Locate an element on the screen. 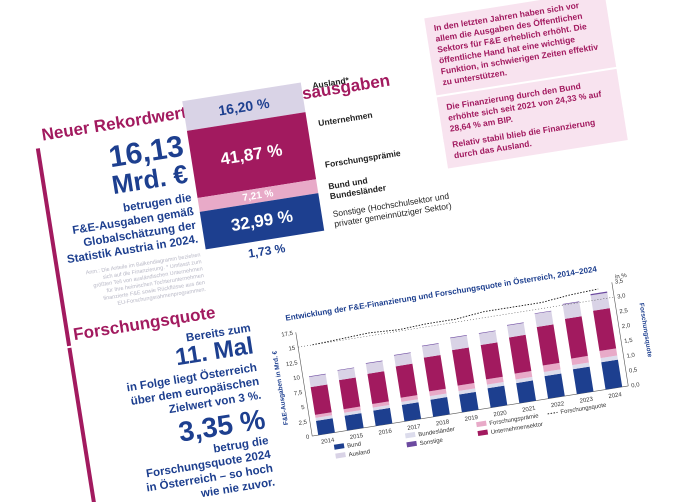 This screenshot has height=502, width=677. y-tick-label: 7,5 is located at coordinates (299, 393).